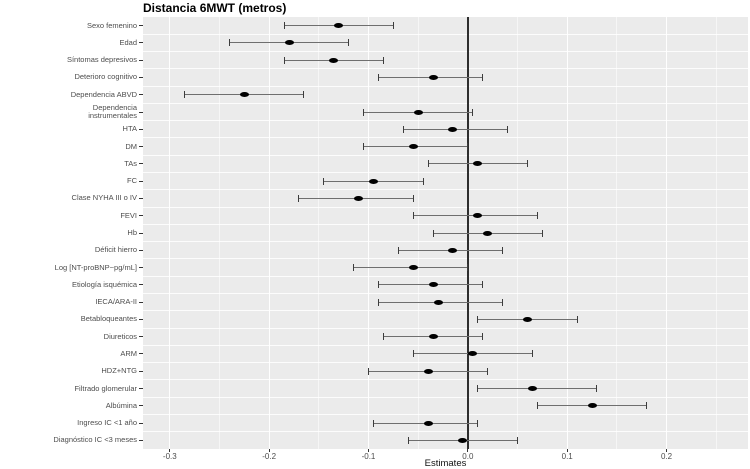 This screenshot has width=750, height=469. What do you see at coordinates (95, 267) in the screenshot?
I see `y-axis-label: Log [NT-proBNP~pg/mL]` at bounding box center [95, 267].